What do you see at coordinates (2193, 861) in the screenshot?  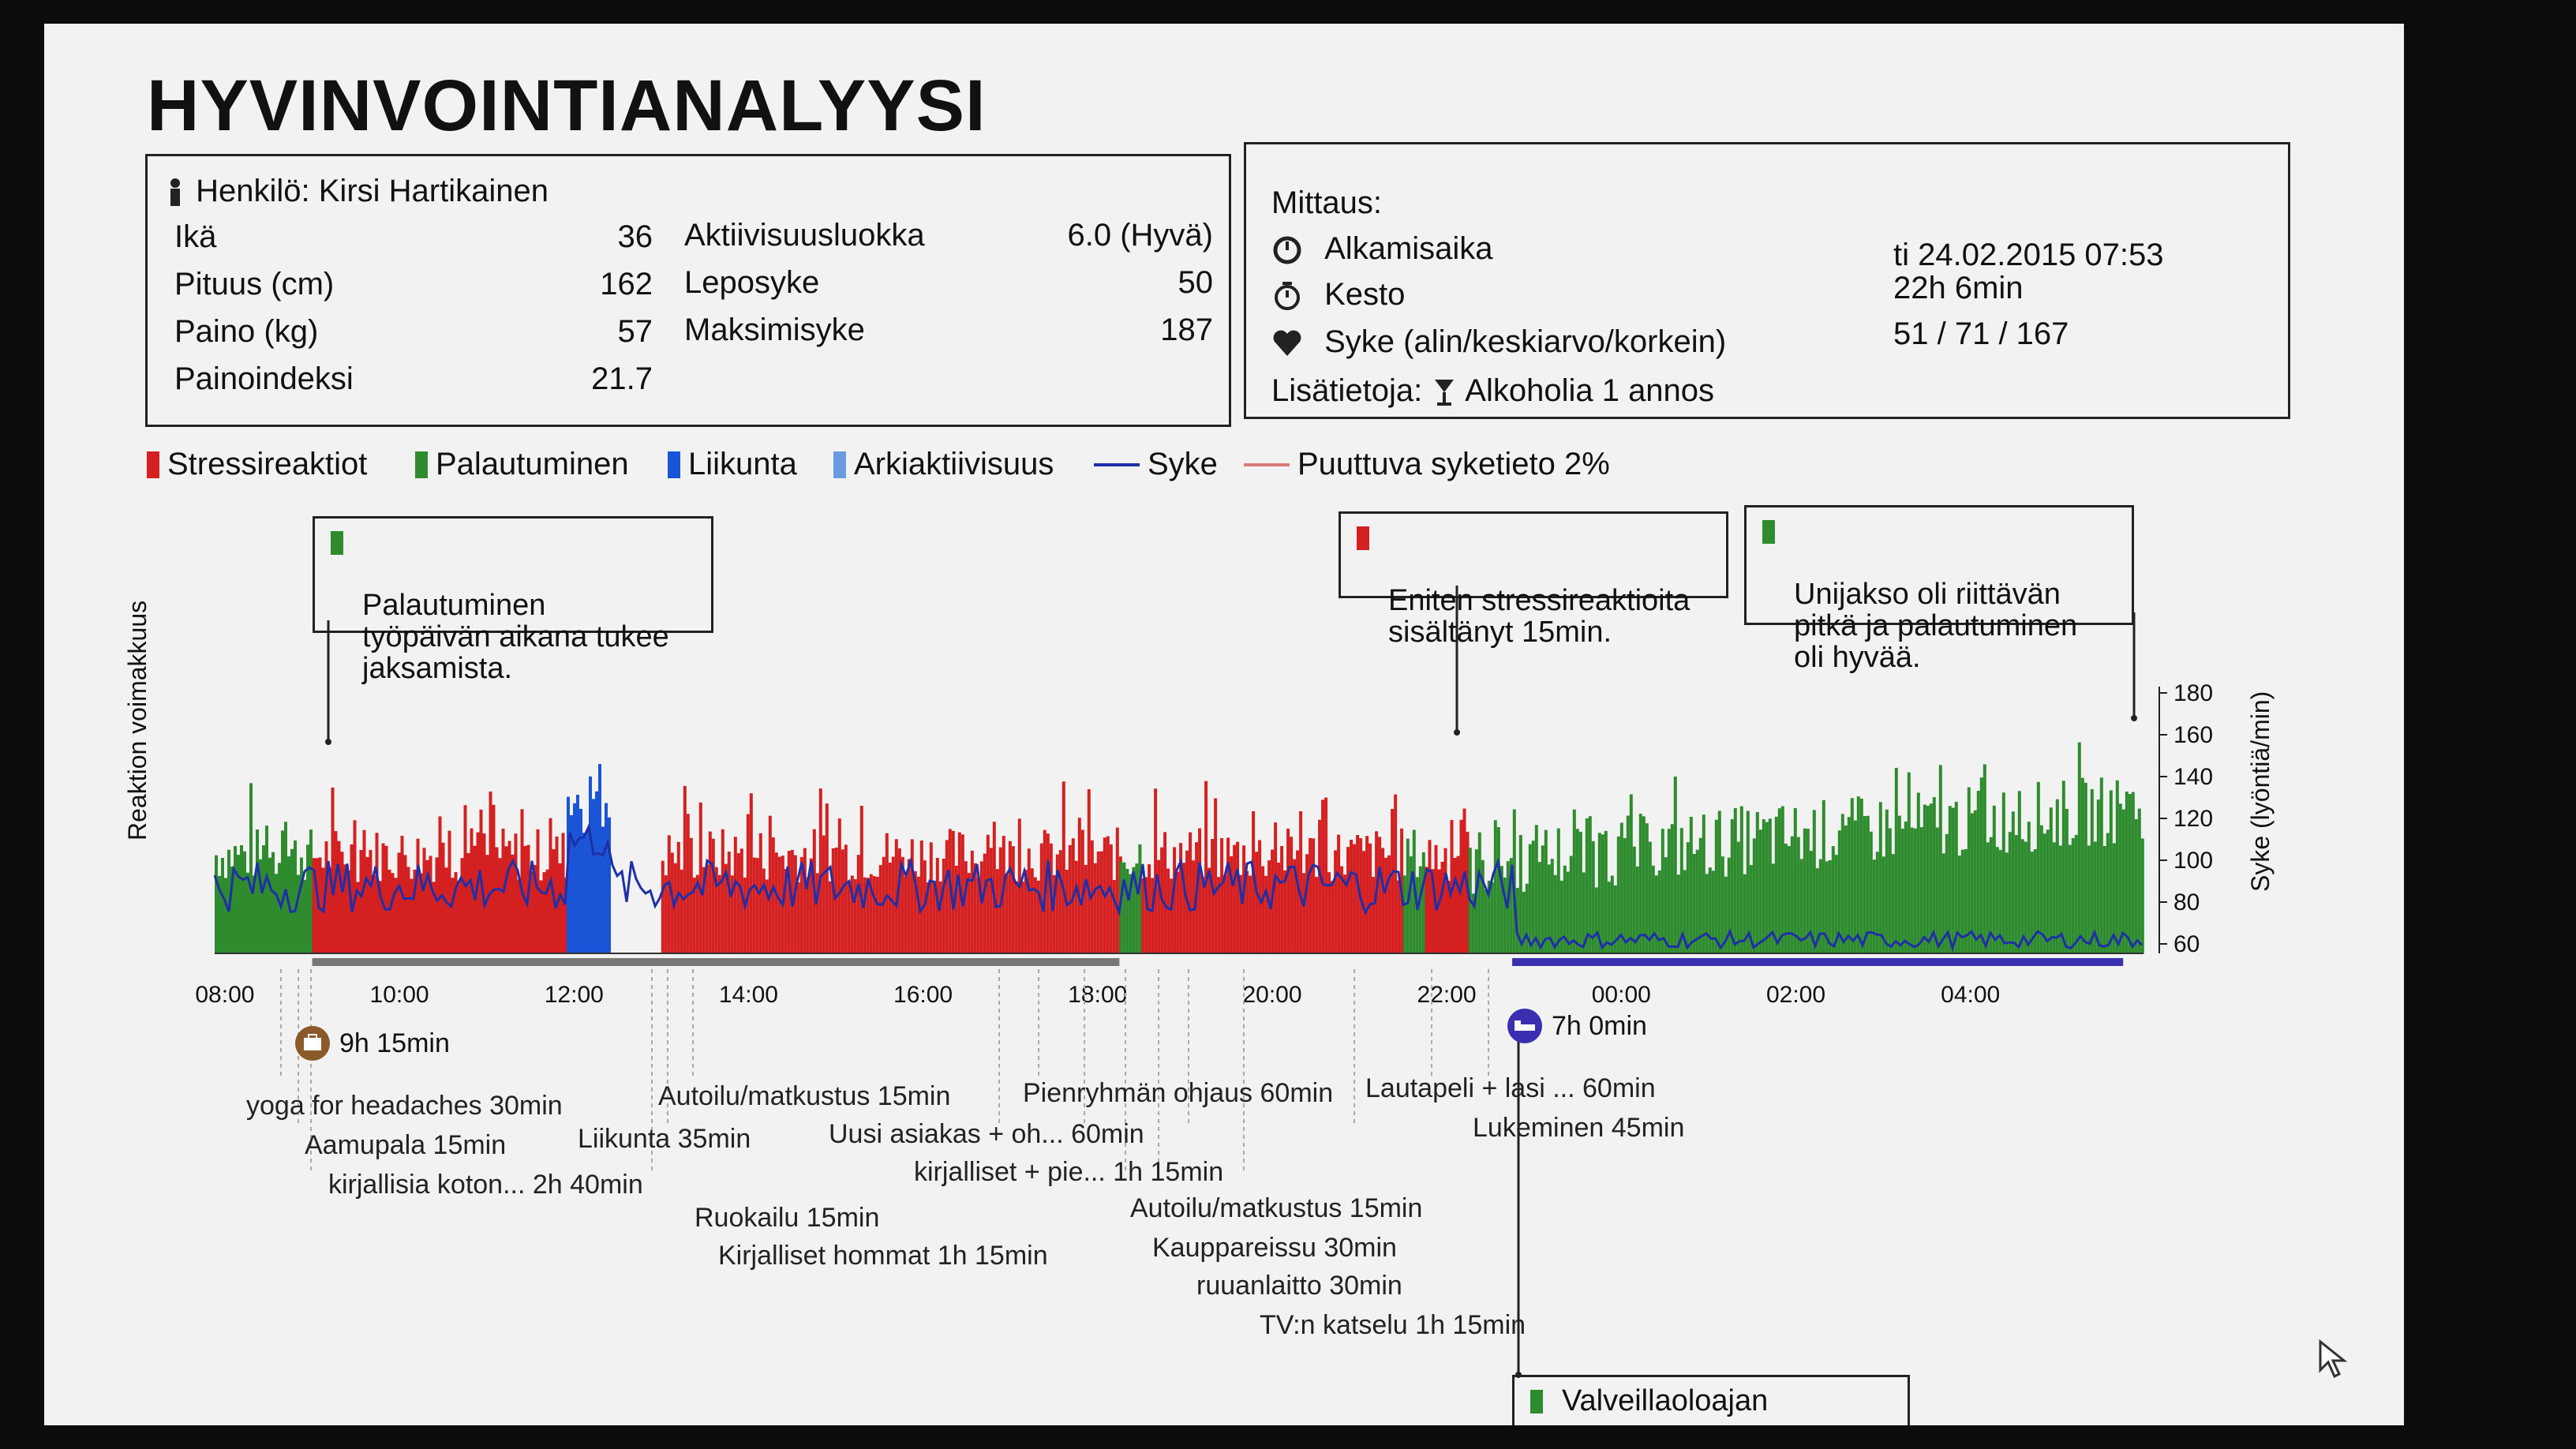 I see `y-tick-label: 100` at bounding box center [2193, 861].